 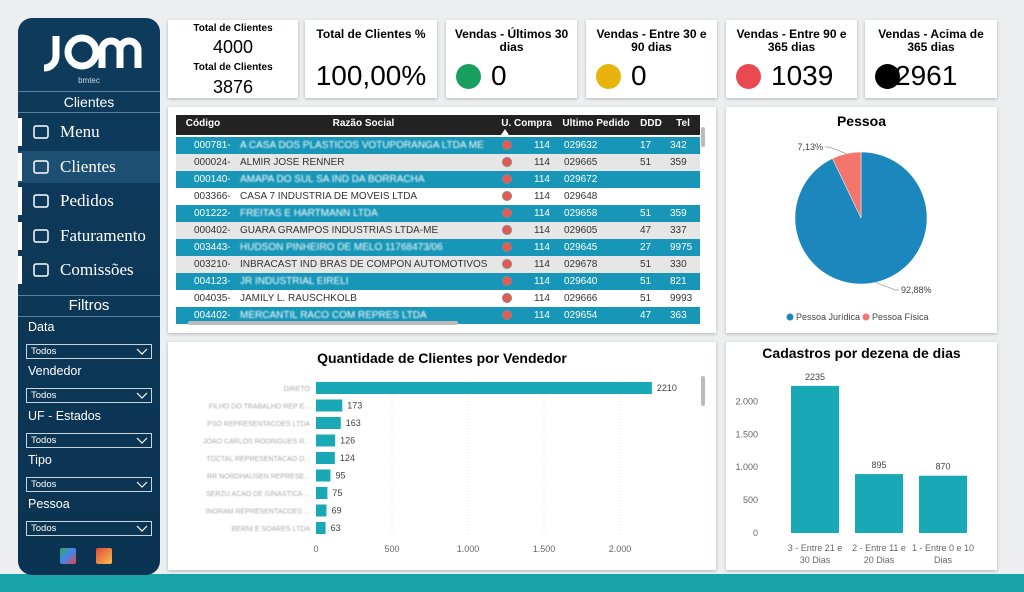 I want to click on x-tick-label: 2.000, so click(x=620, y=549).